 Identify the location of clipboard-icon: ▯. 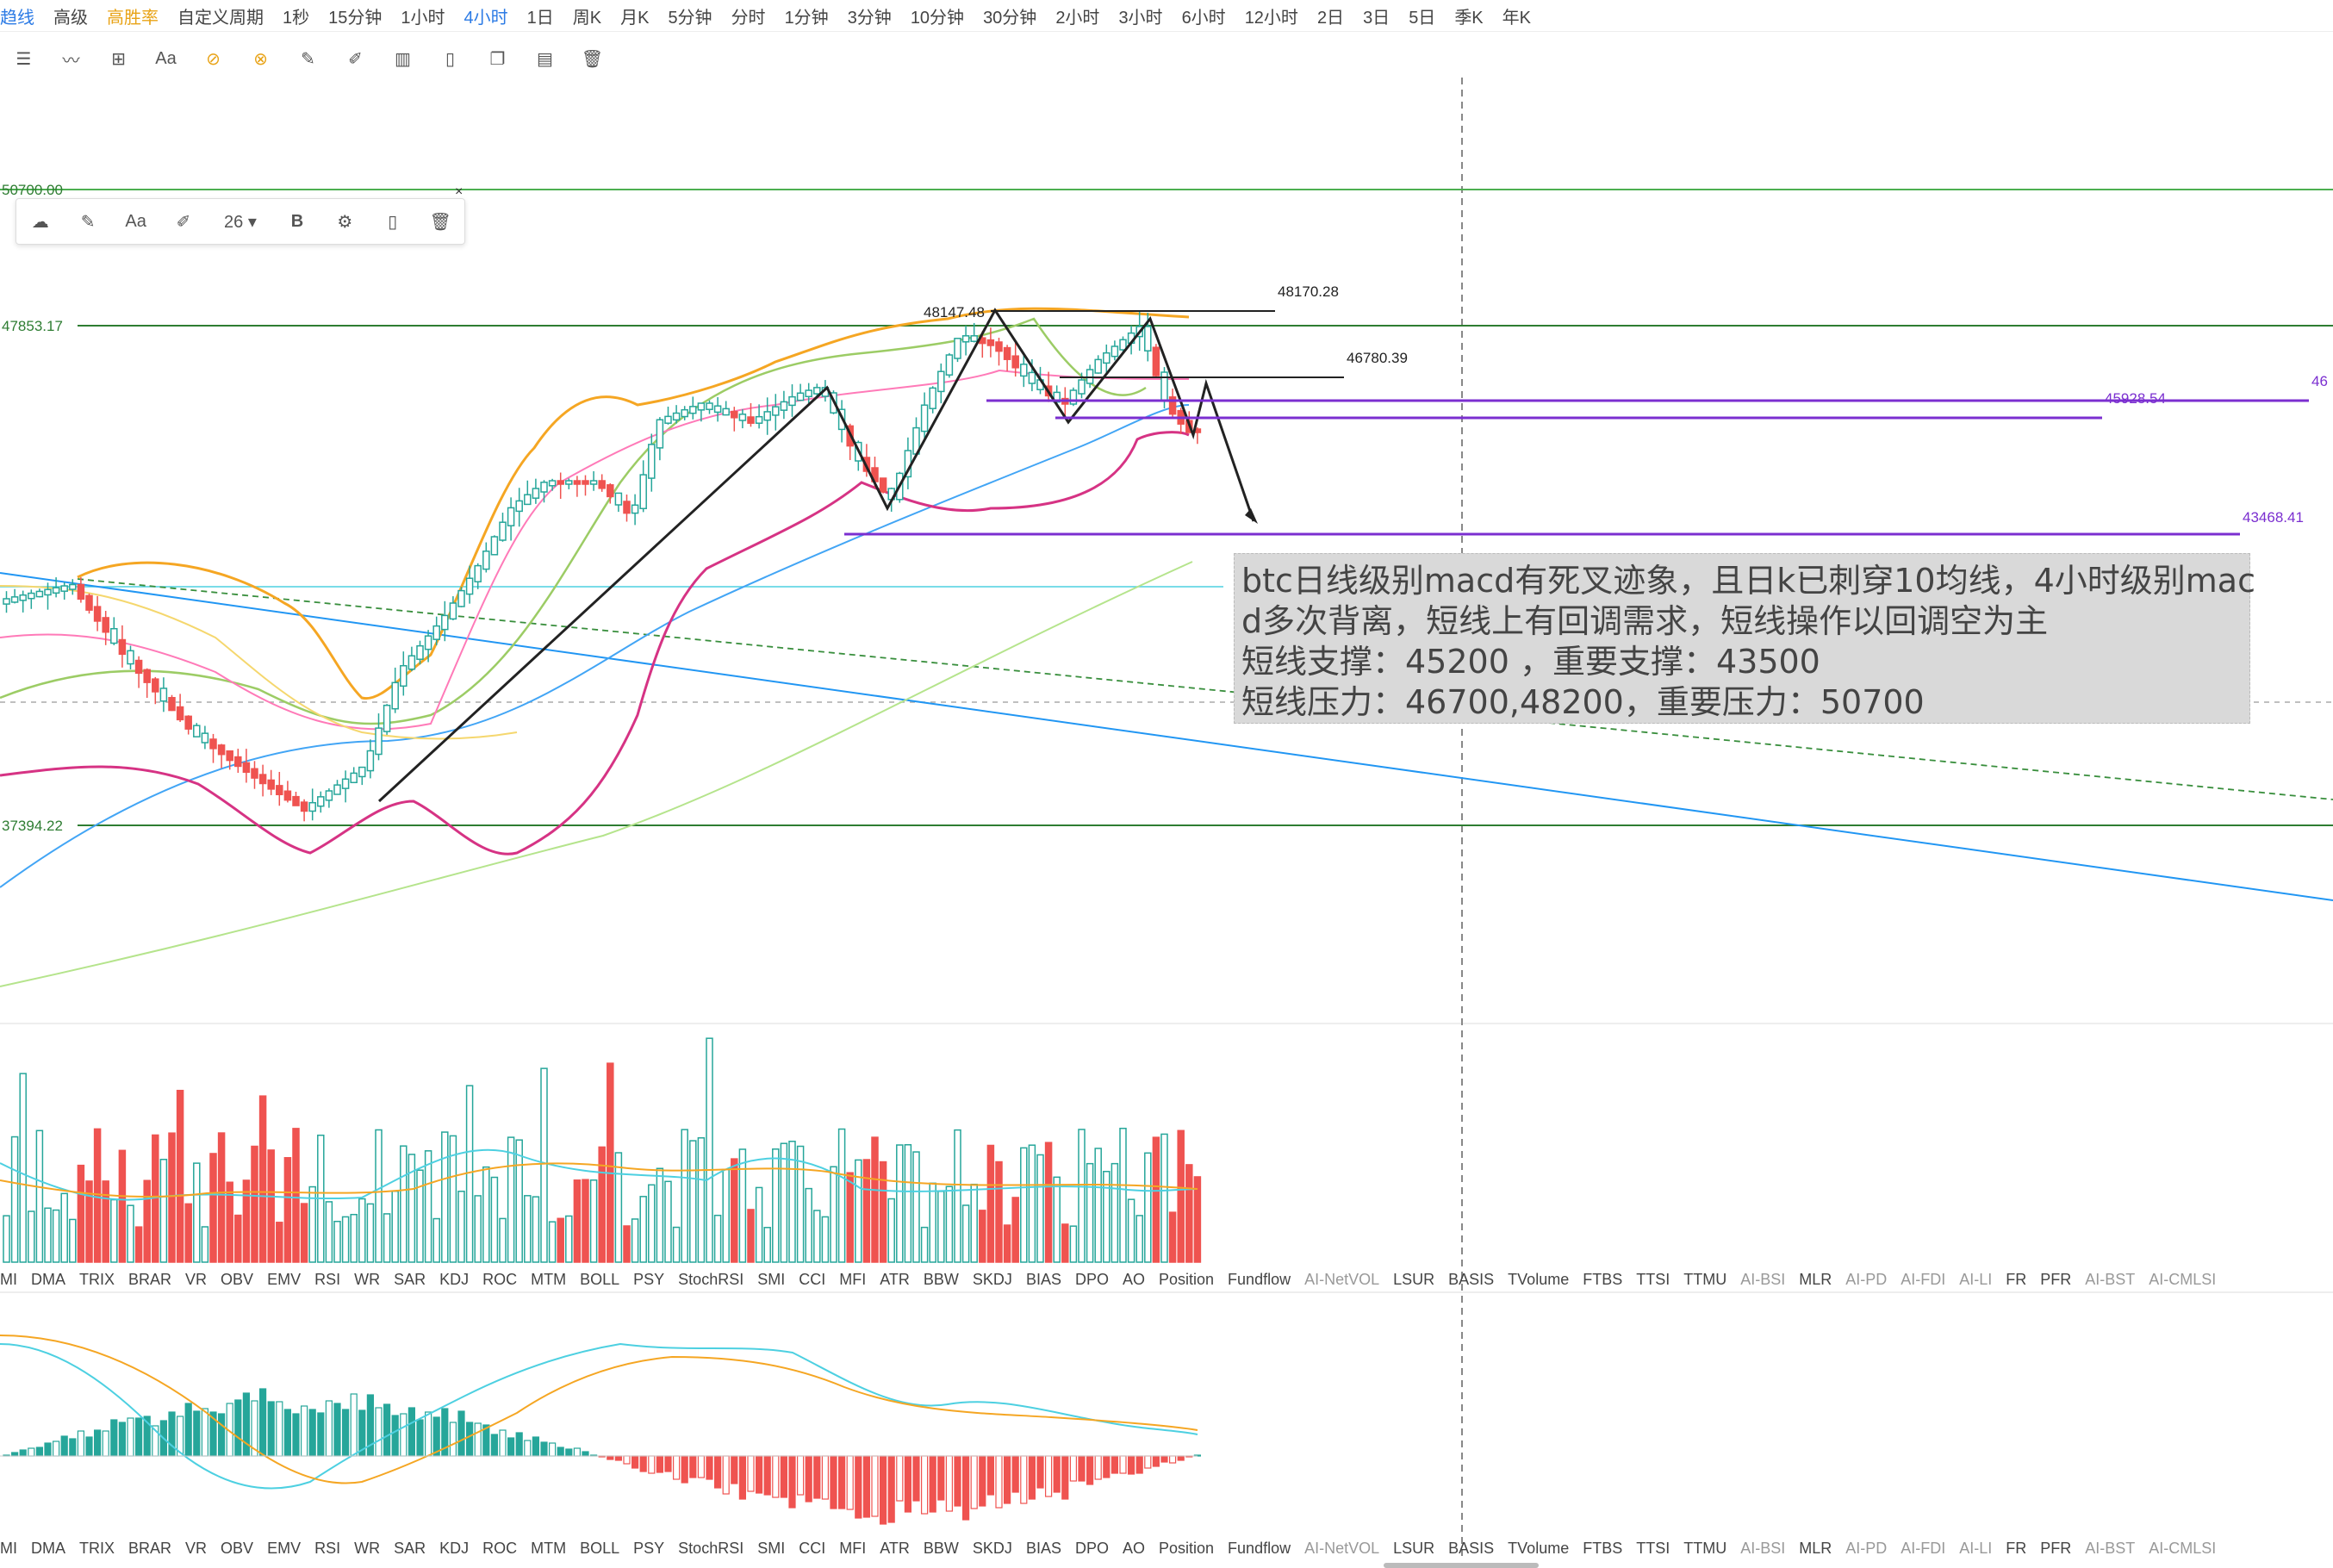
(450, 59).